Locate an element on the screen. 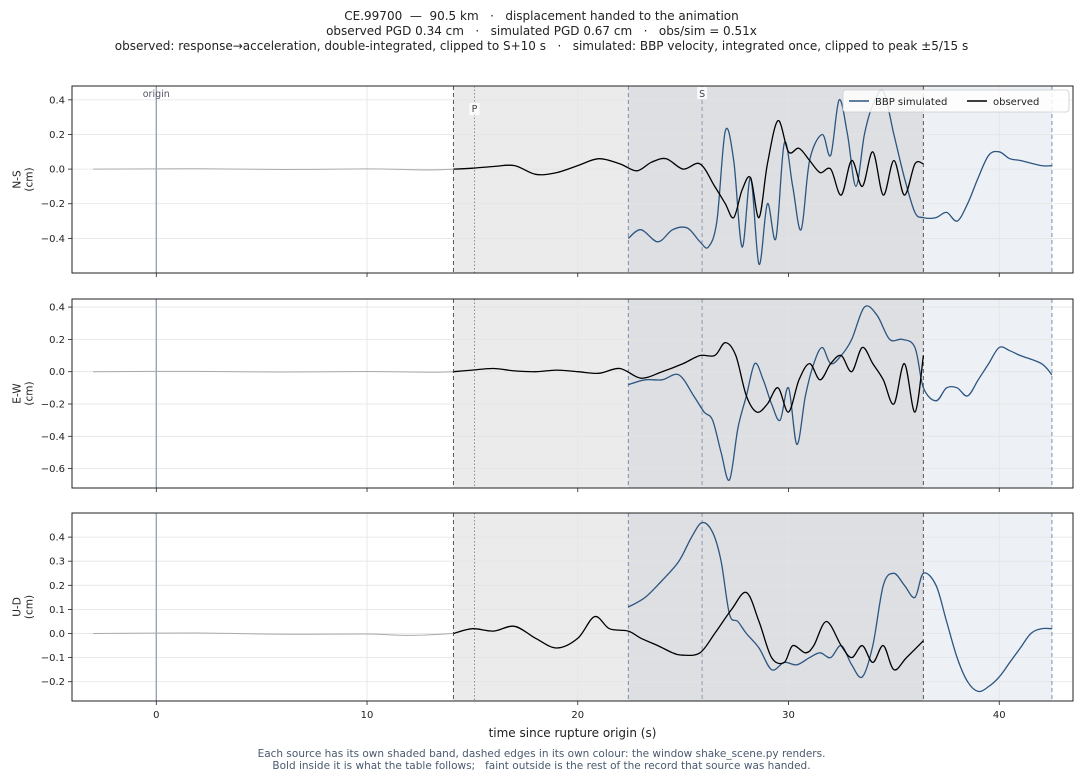 The height and width of the screenshot is (781, 1083). x-tick-label: 0 is located at coordinates (156, 715).